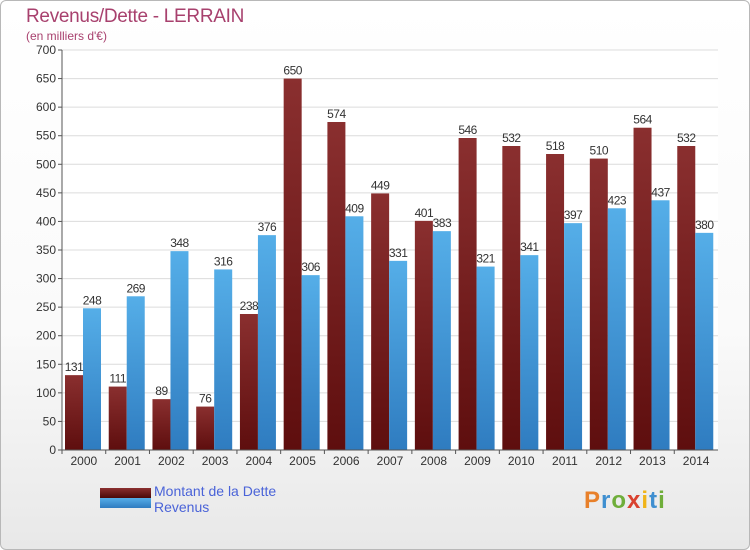 Image resolution: width=750 pixels, height=550 pixels. Describe the element at coordinates (258, 461) in the screenshot. I see `x-tick-label: 2004` at that location.